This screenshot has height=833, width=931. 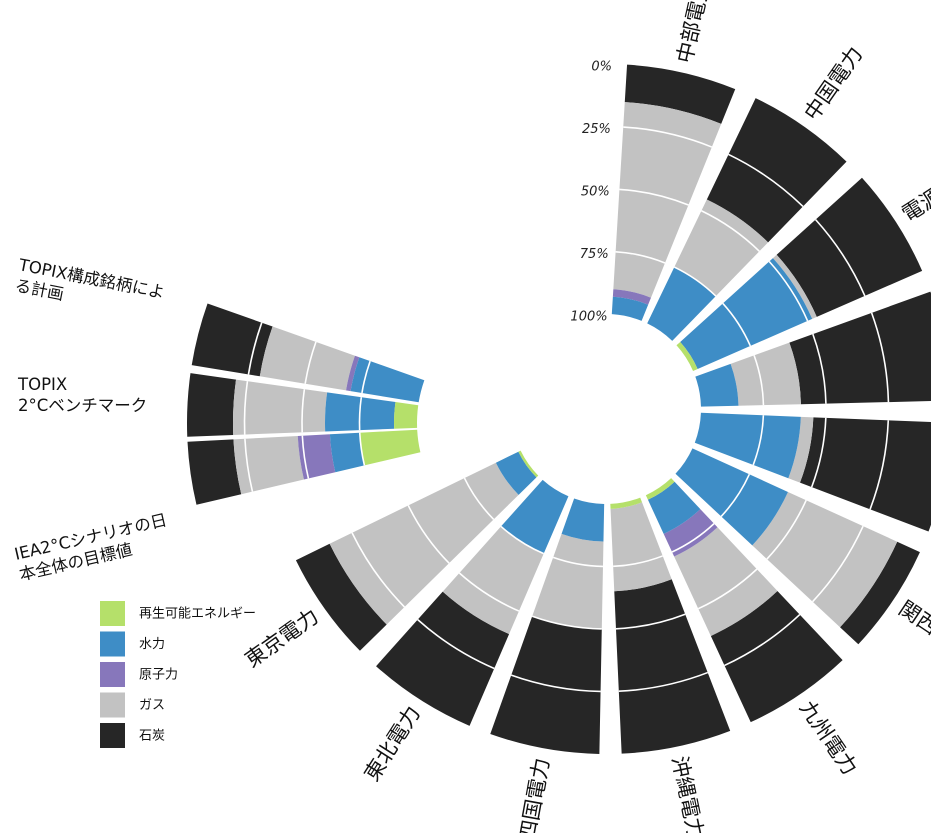 I want to click on axis-tick-label: 75%, so click(x=594, y=254).